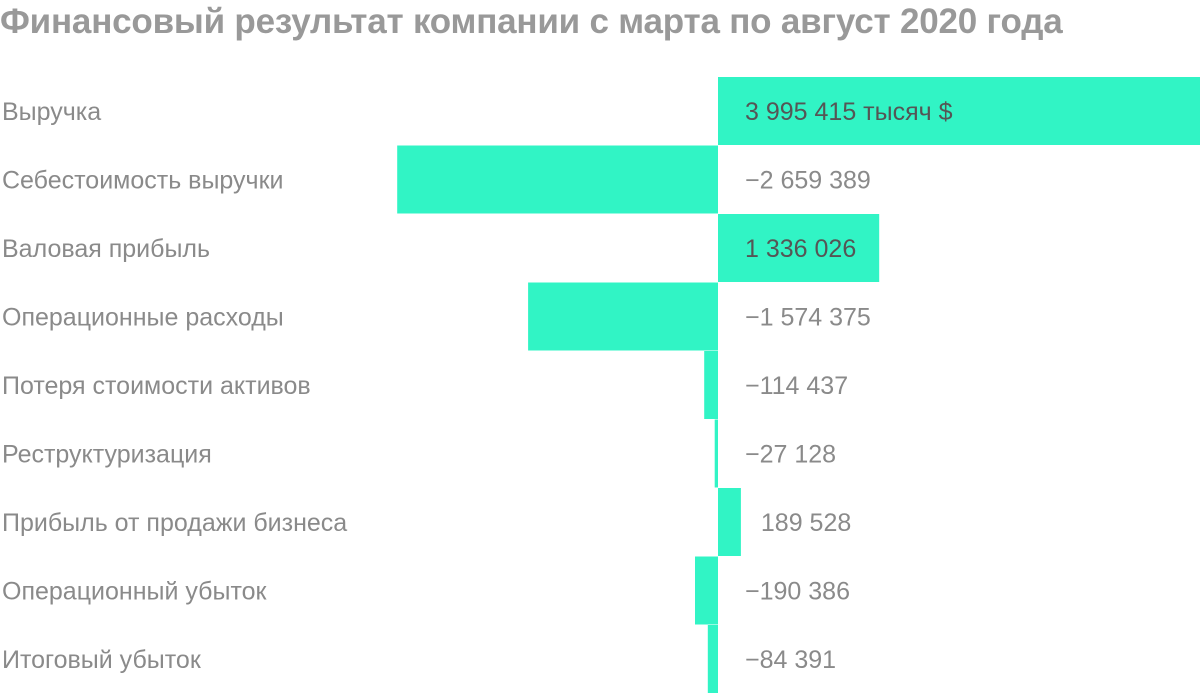 The height and width of the screenshot is (696, 1200). Describe the element at coordinates (135, 592) in the screenshot. I see `category-label: Операционный убыток` at that location.